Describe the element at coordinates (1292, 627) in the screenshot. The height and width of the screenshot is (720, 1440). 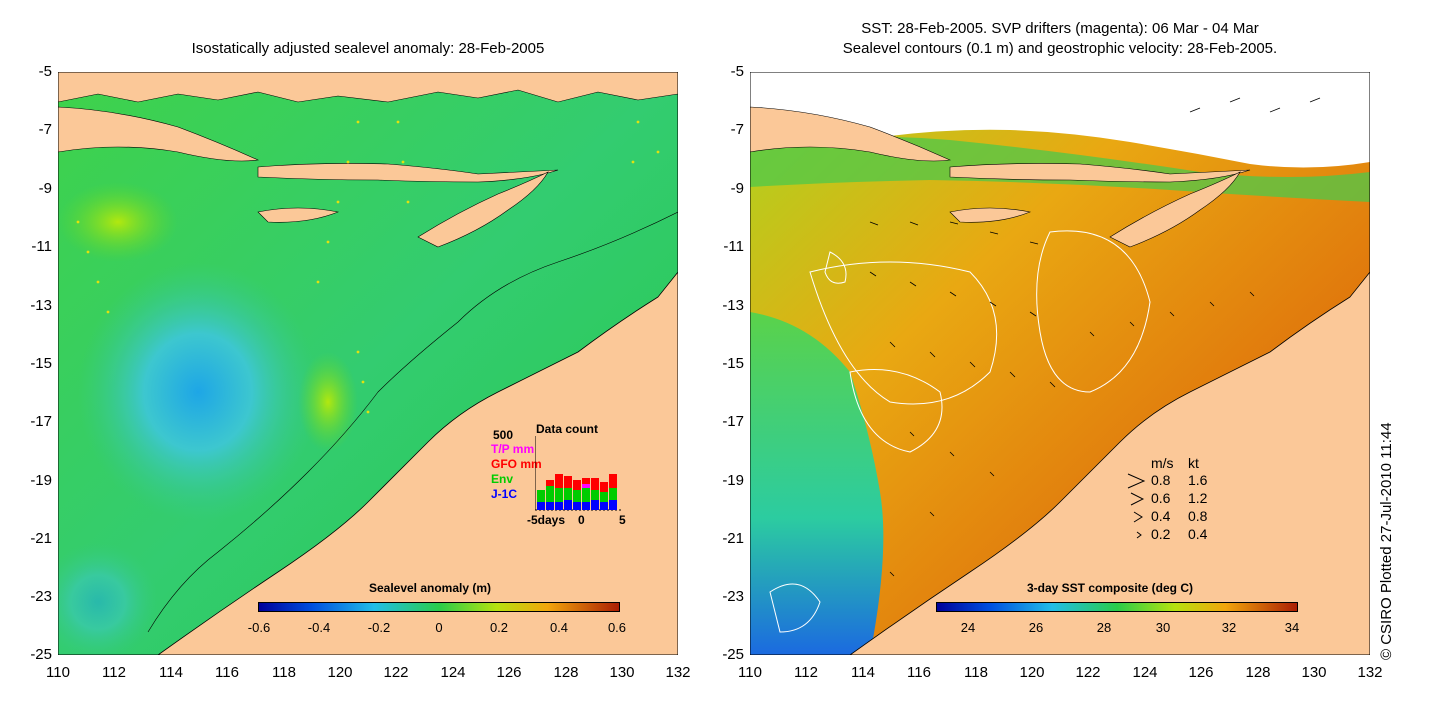
I see `cbar-tick: 34` at that location.